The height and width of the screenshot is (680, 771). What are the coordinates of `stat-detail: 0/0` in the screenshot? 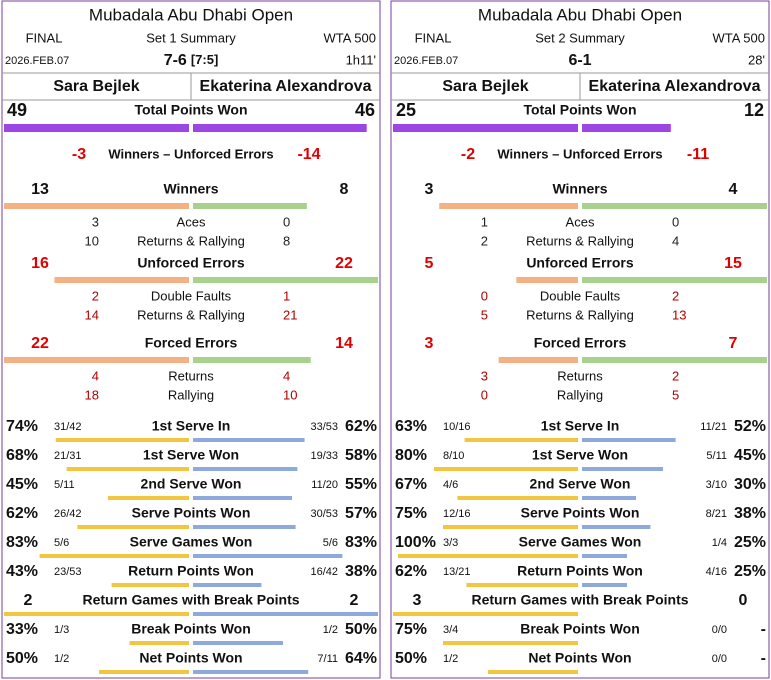 It's located at (719, 659).